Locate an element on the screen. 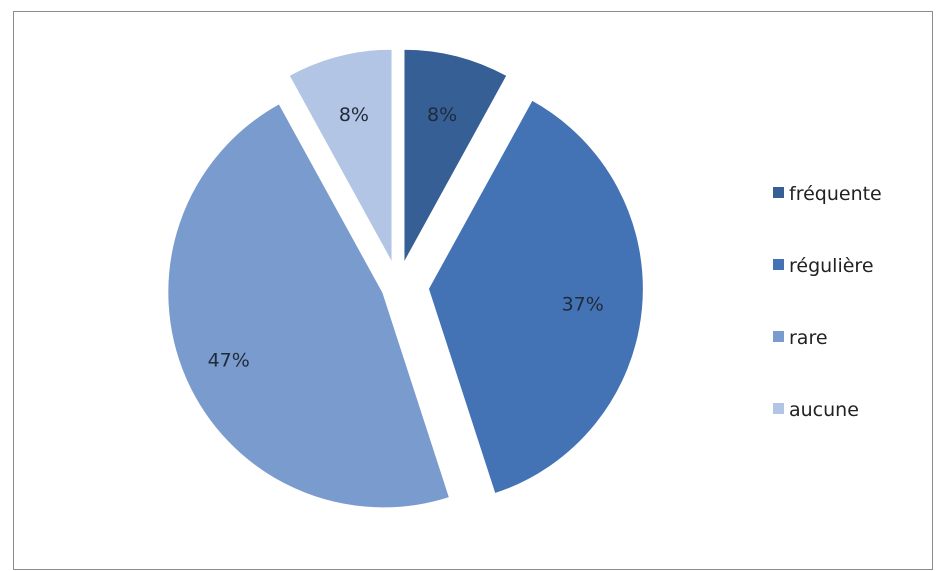 The width and height of the screenshot is (938, 571). legend-label-4: aucune is located at coordinates (824, 410).